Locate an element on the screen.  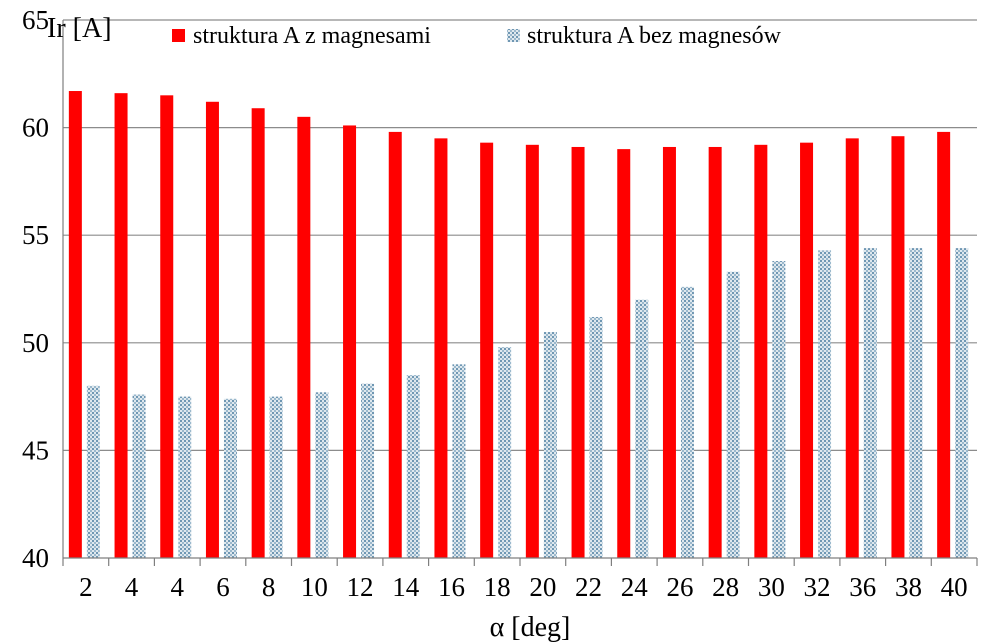
x-tick-label: 24 is located at coordinates (635, 587).